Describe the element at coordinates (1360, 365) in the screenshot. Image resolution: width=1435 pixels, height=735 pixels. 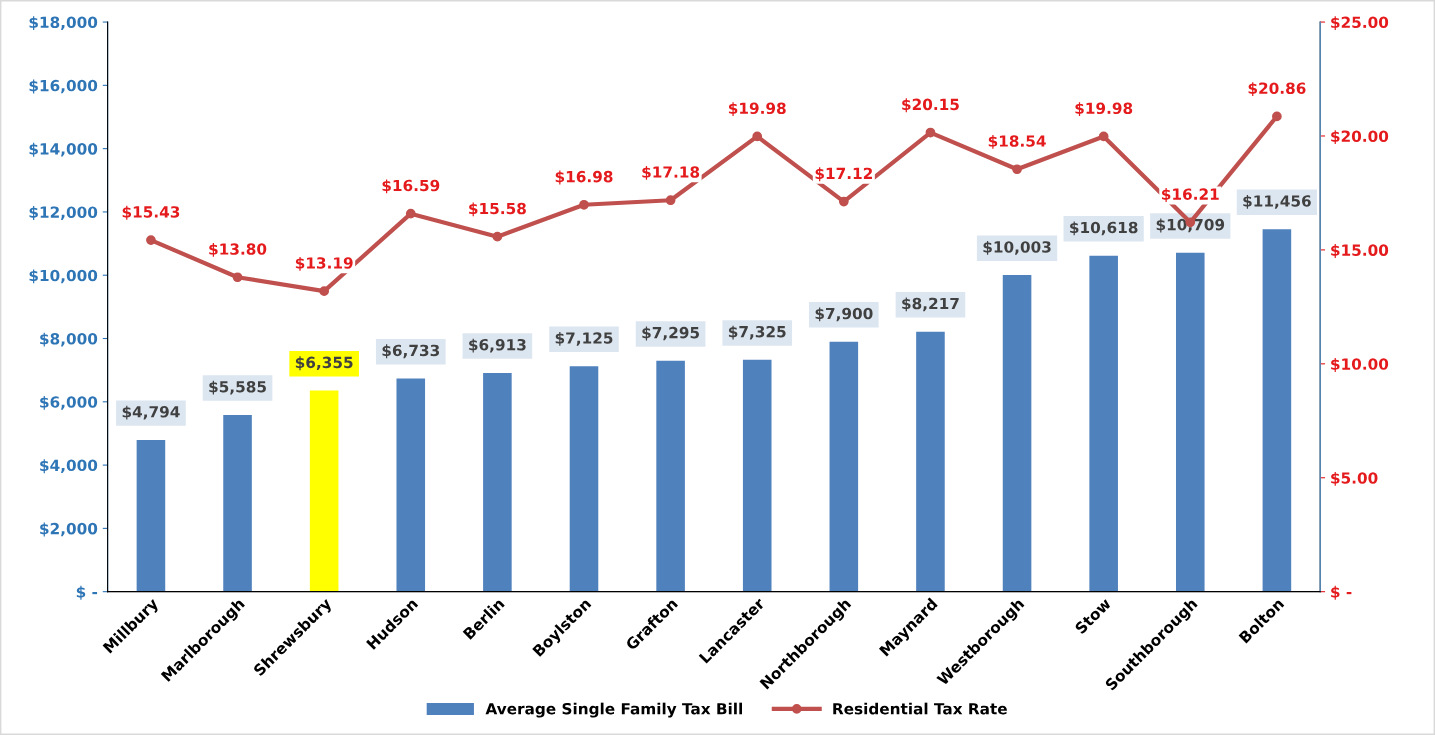
I see `y2-tick-label: $10.00` at that location.